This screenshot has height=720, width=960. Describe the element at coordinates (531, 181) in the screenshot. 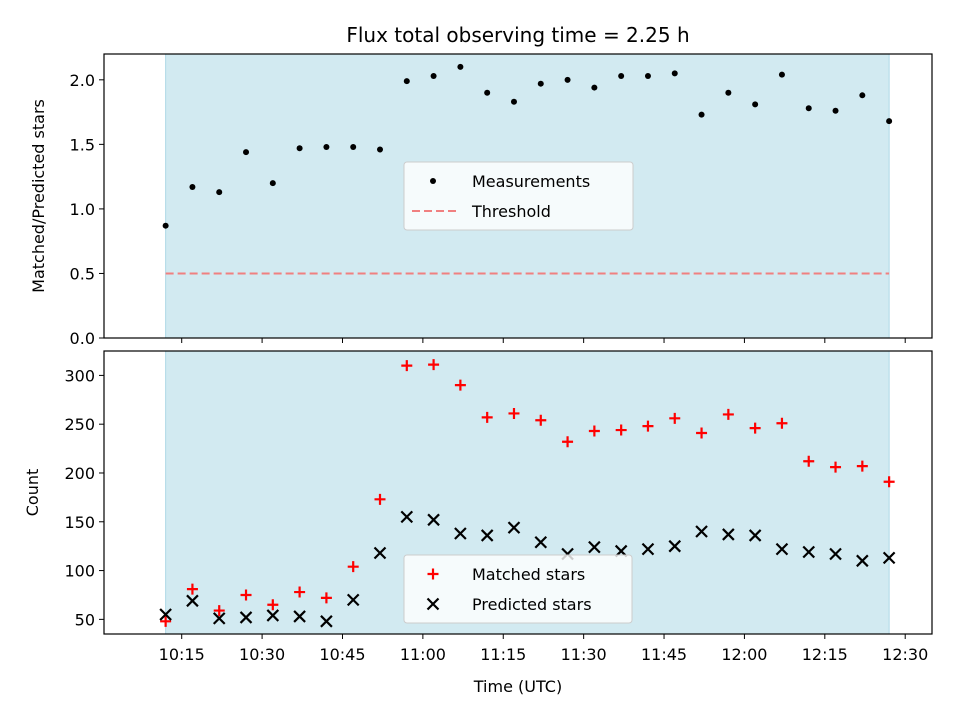

I see `legend-label: Measurements` at that location.